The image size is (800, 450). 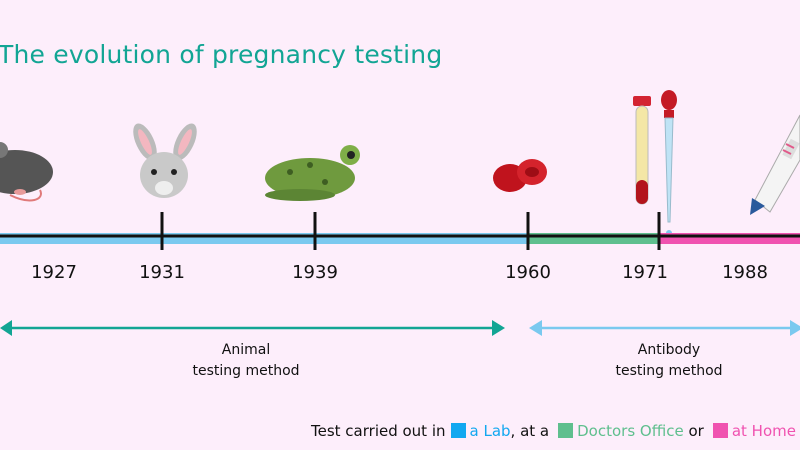 What do you see at coordinates (664, 328) in the screenshot?
I see `antibody-period-arrow` at bounding box center [664, 328].